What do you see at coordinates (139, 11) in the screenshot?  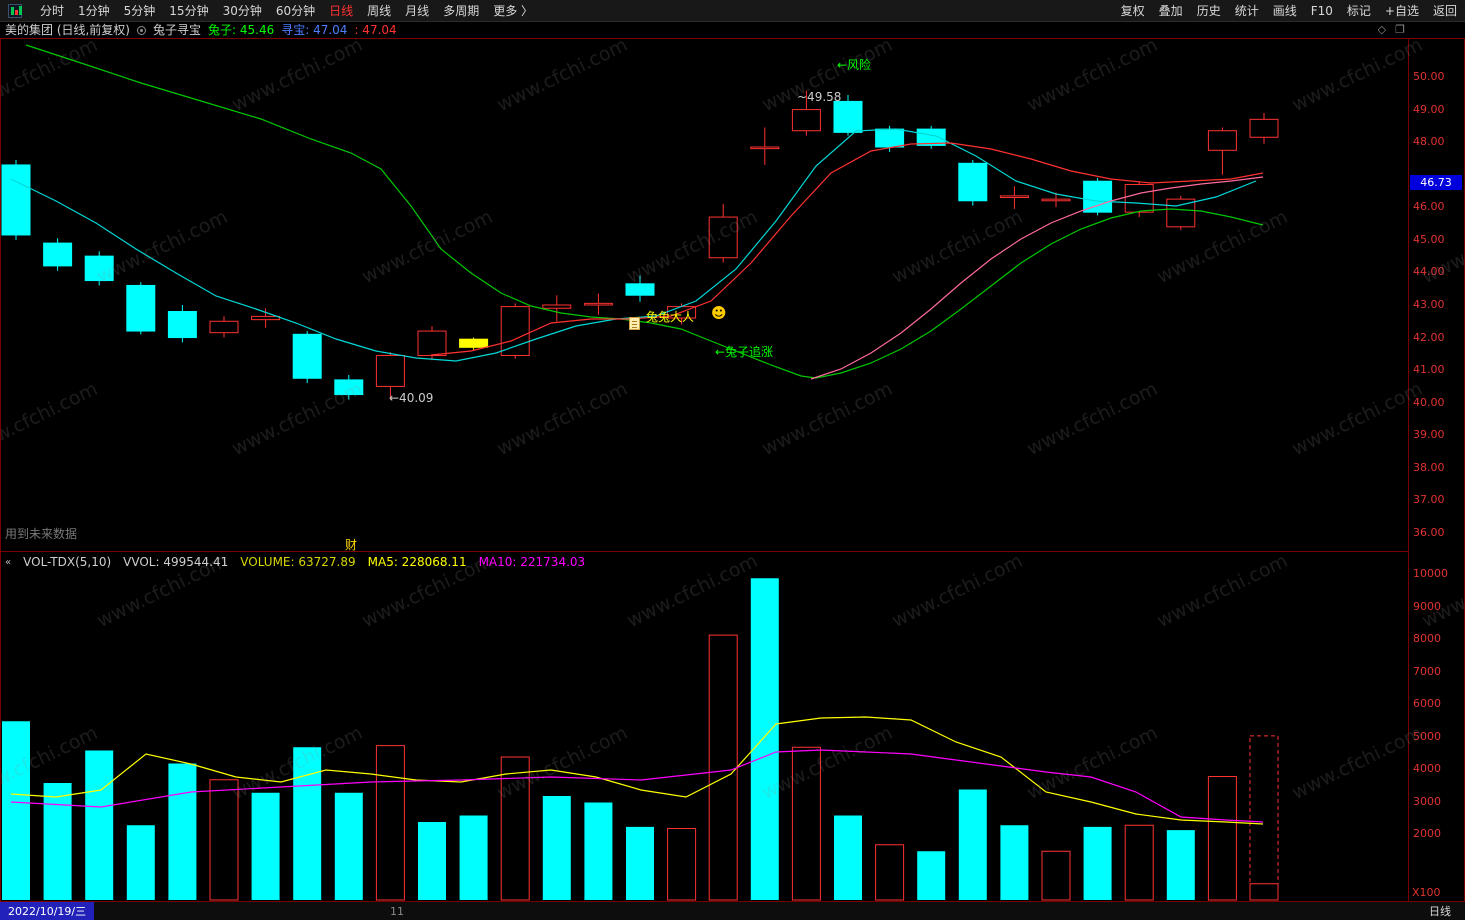 I see `menu-item-period-2: 5分钟` at bounding box center [139, 11].